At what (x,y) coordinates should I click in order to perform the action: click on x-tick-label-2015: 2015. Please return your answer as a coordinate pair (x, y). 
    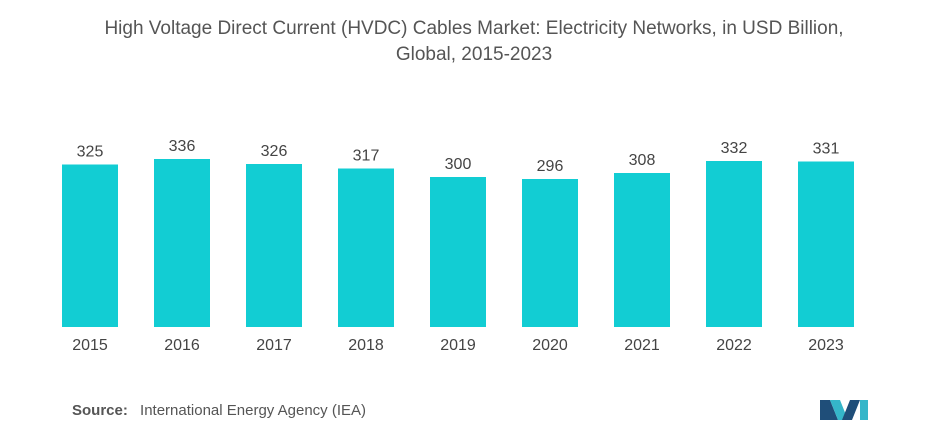
    Looking at the image, I should click on (90, 345).